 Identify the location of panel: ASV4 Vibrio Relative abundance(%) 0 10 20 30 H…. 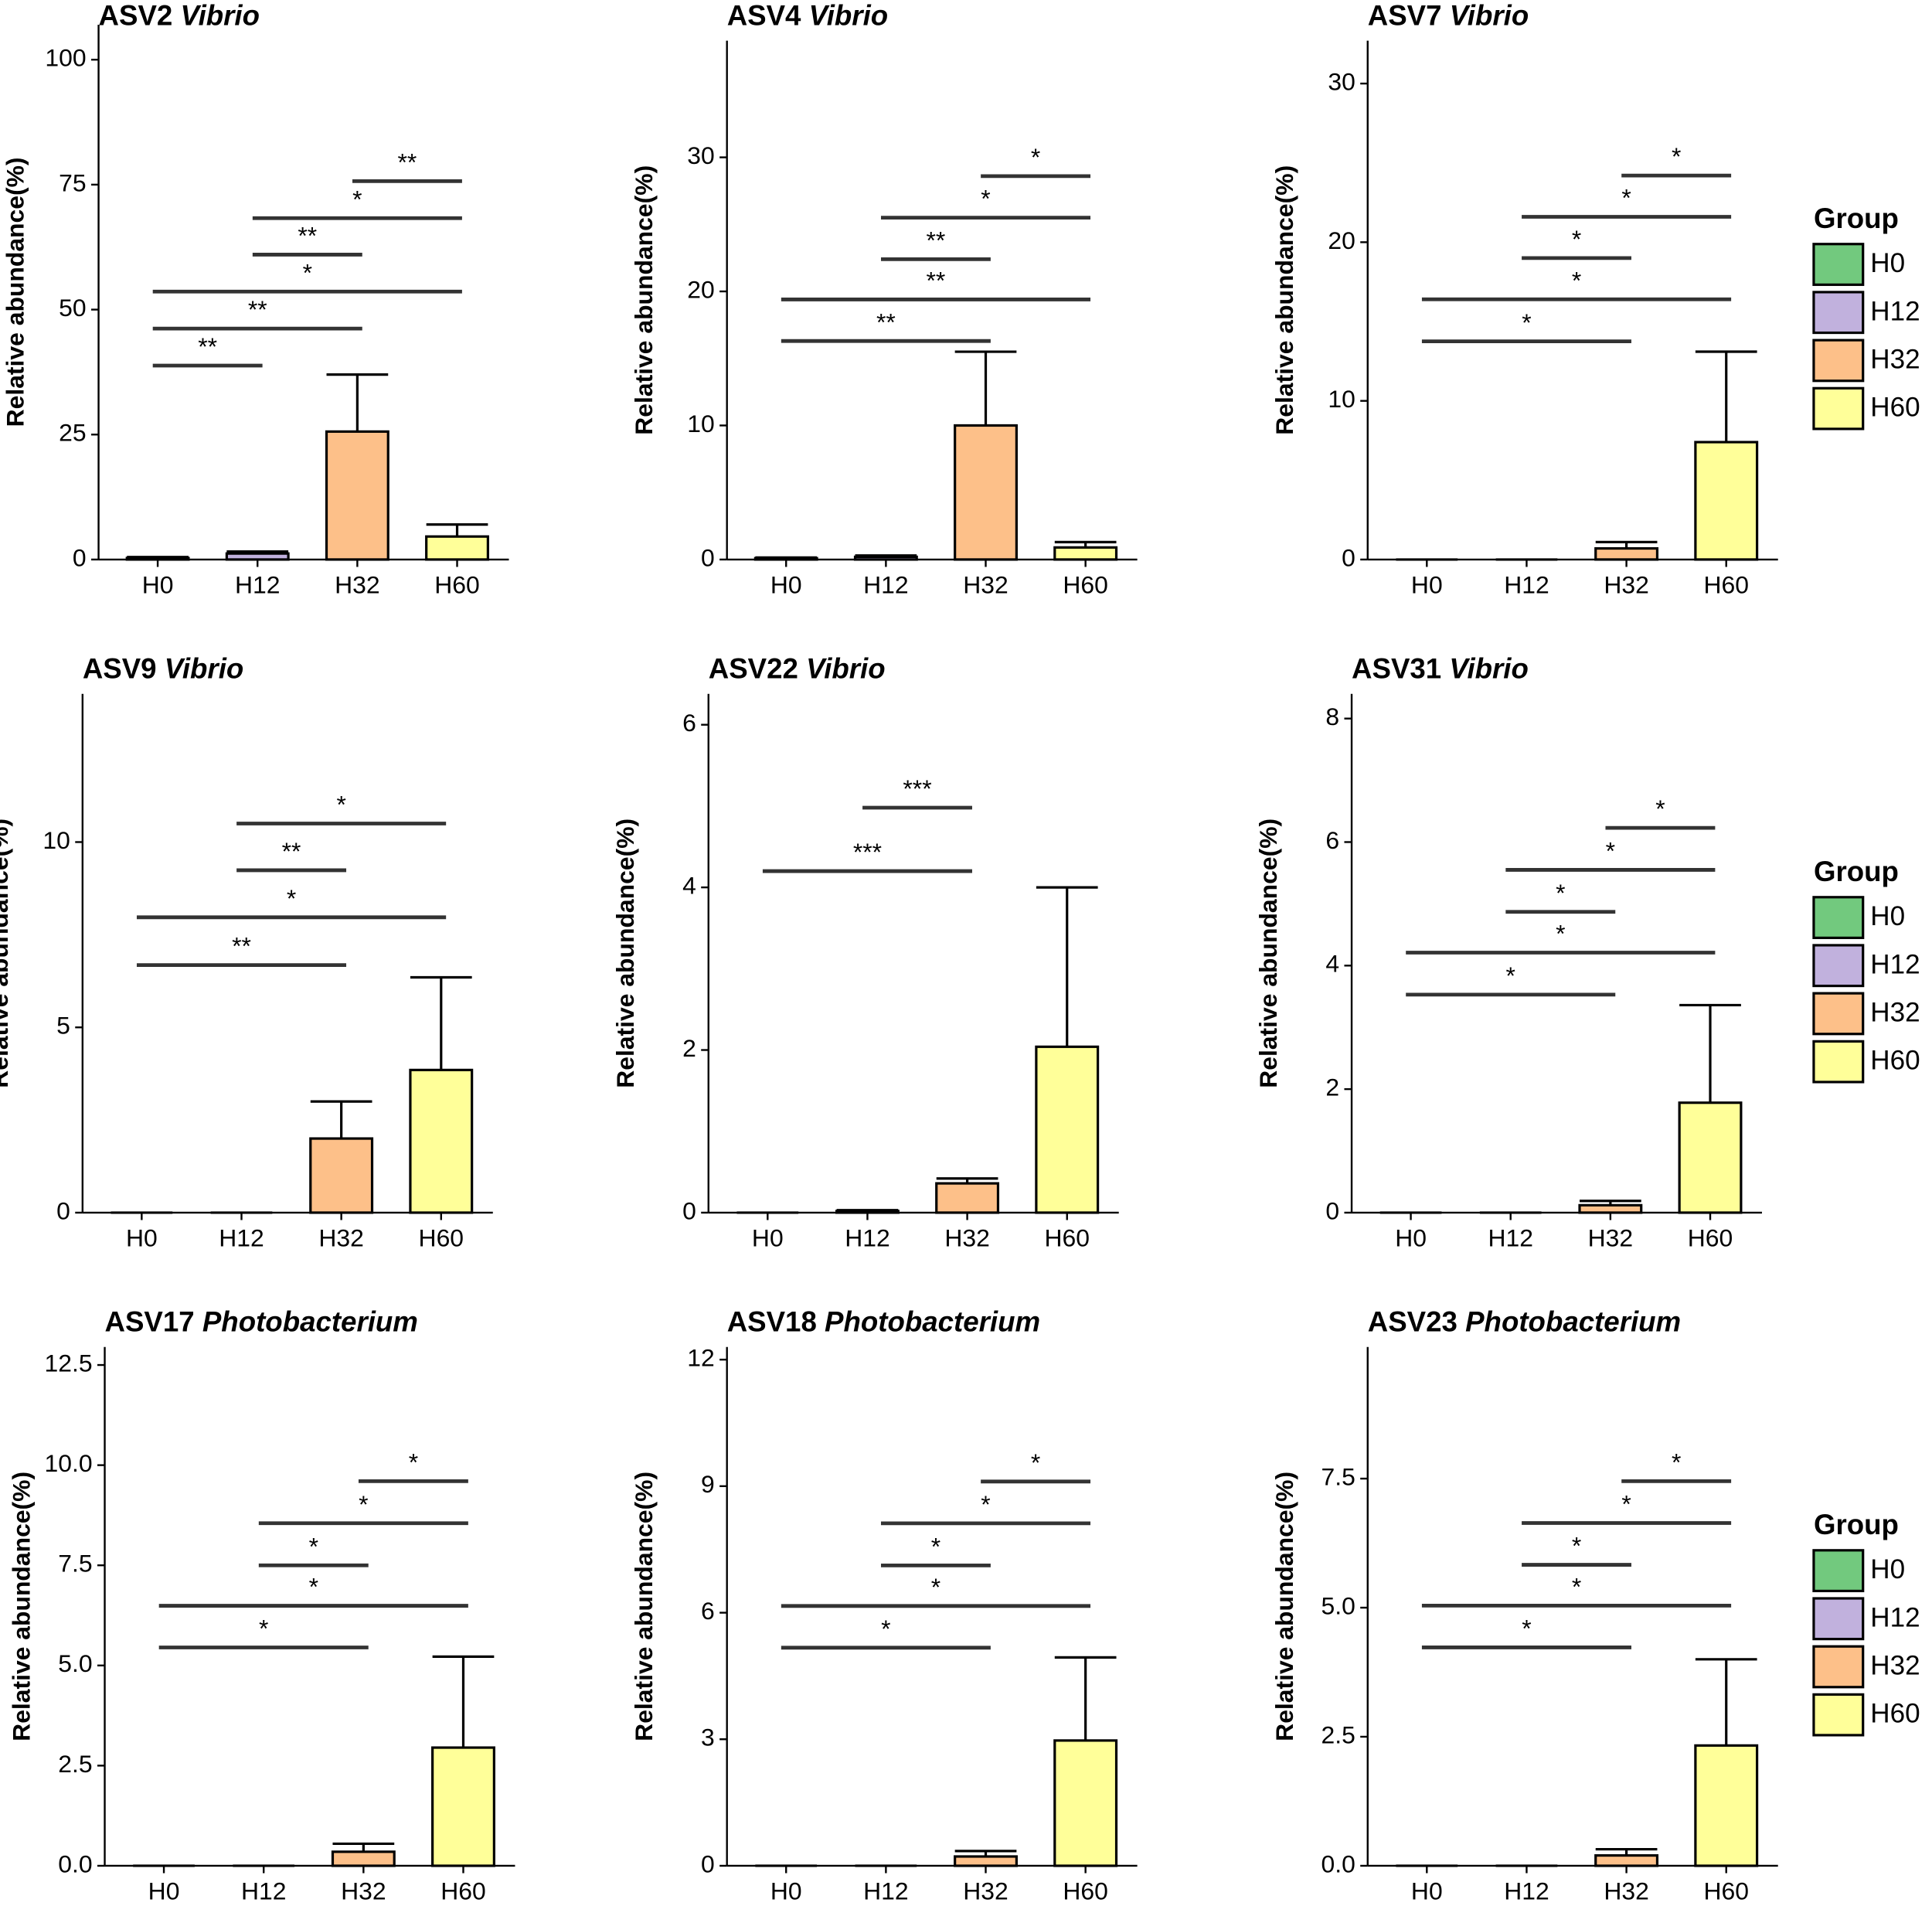
(884, 299).